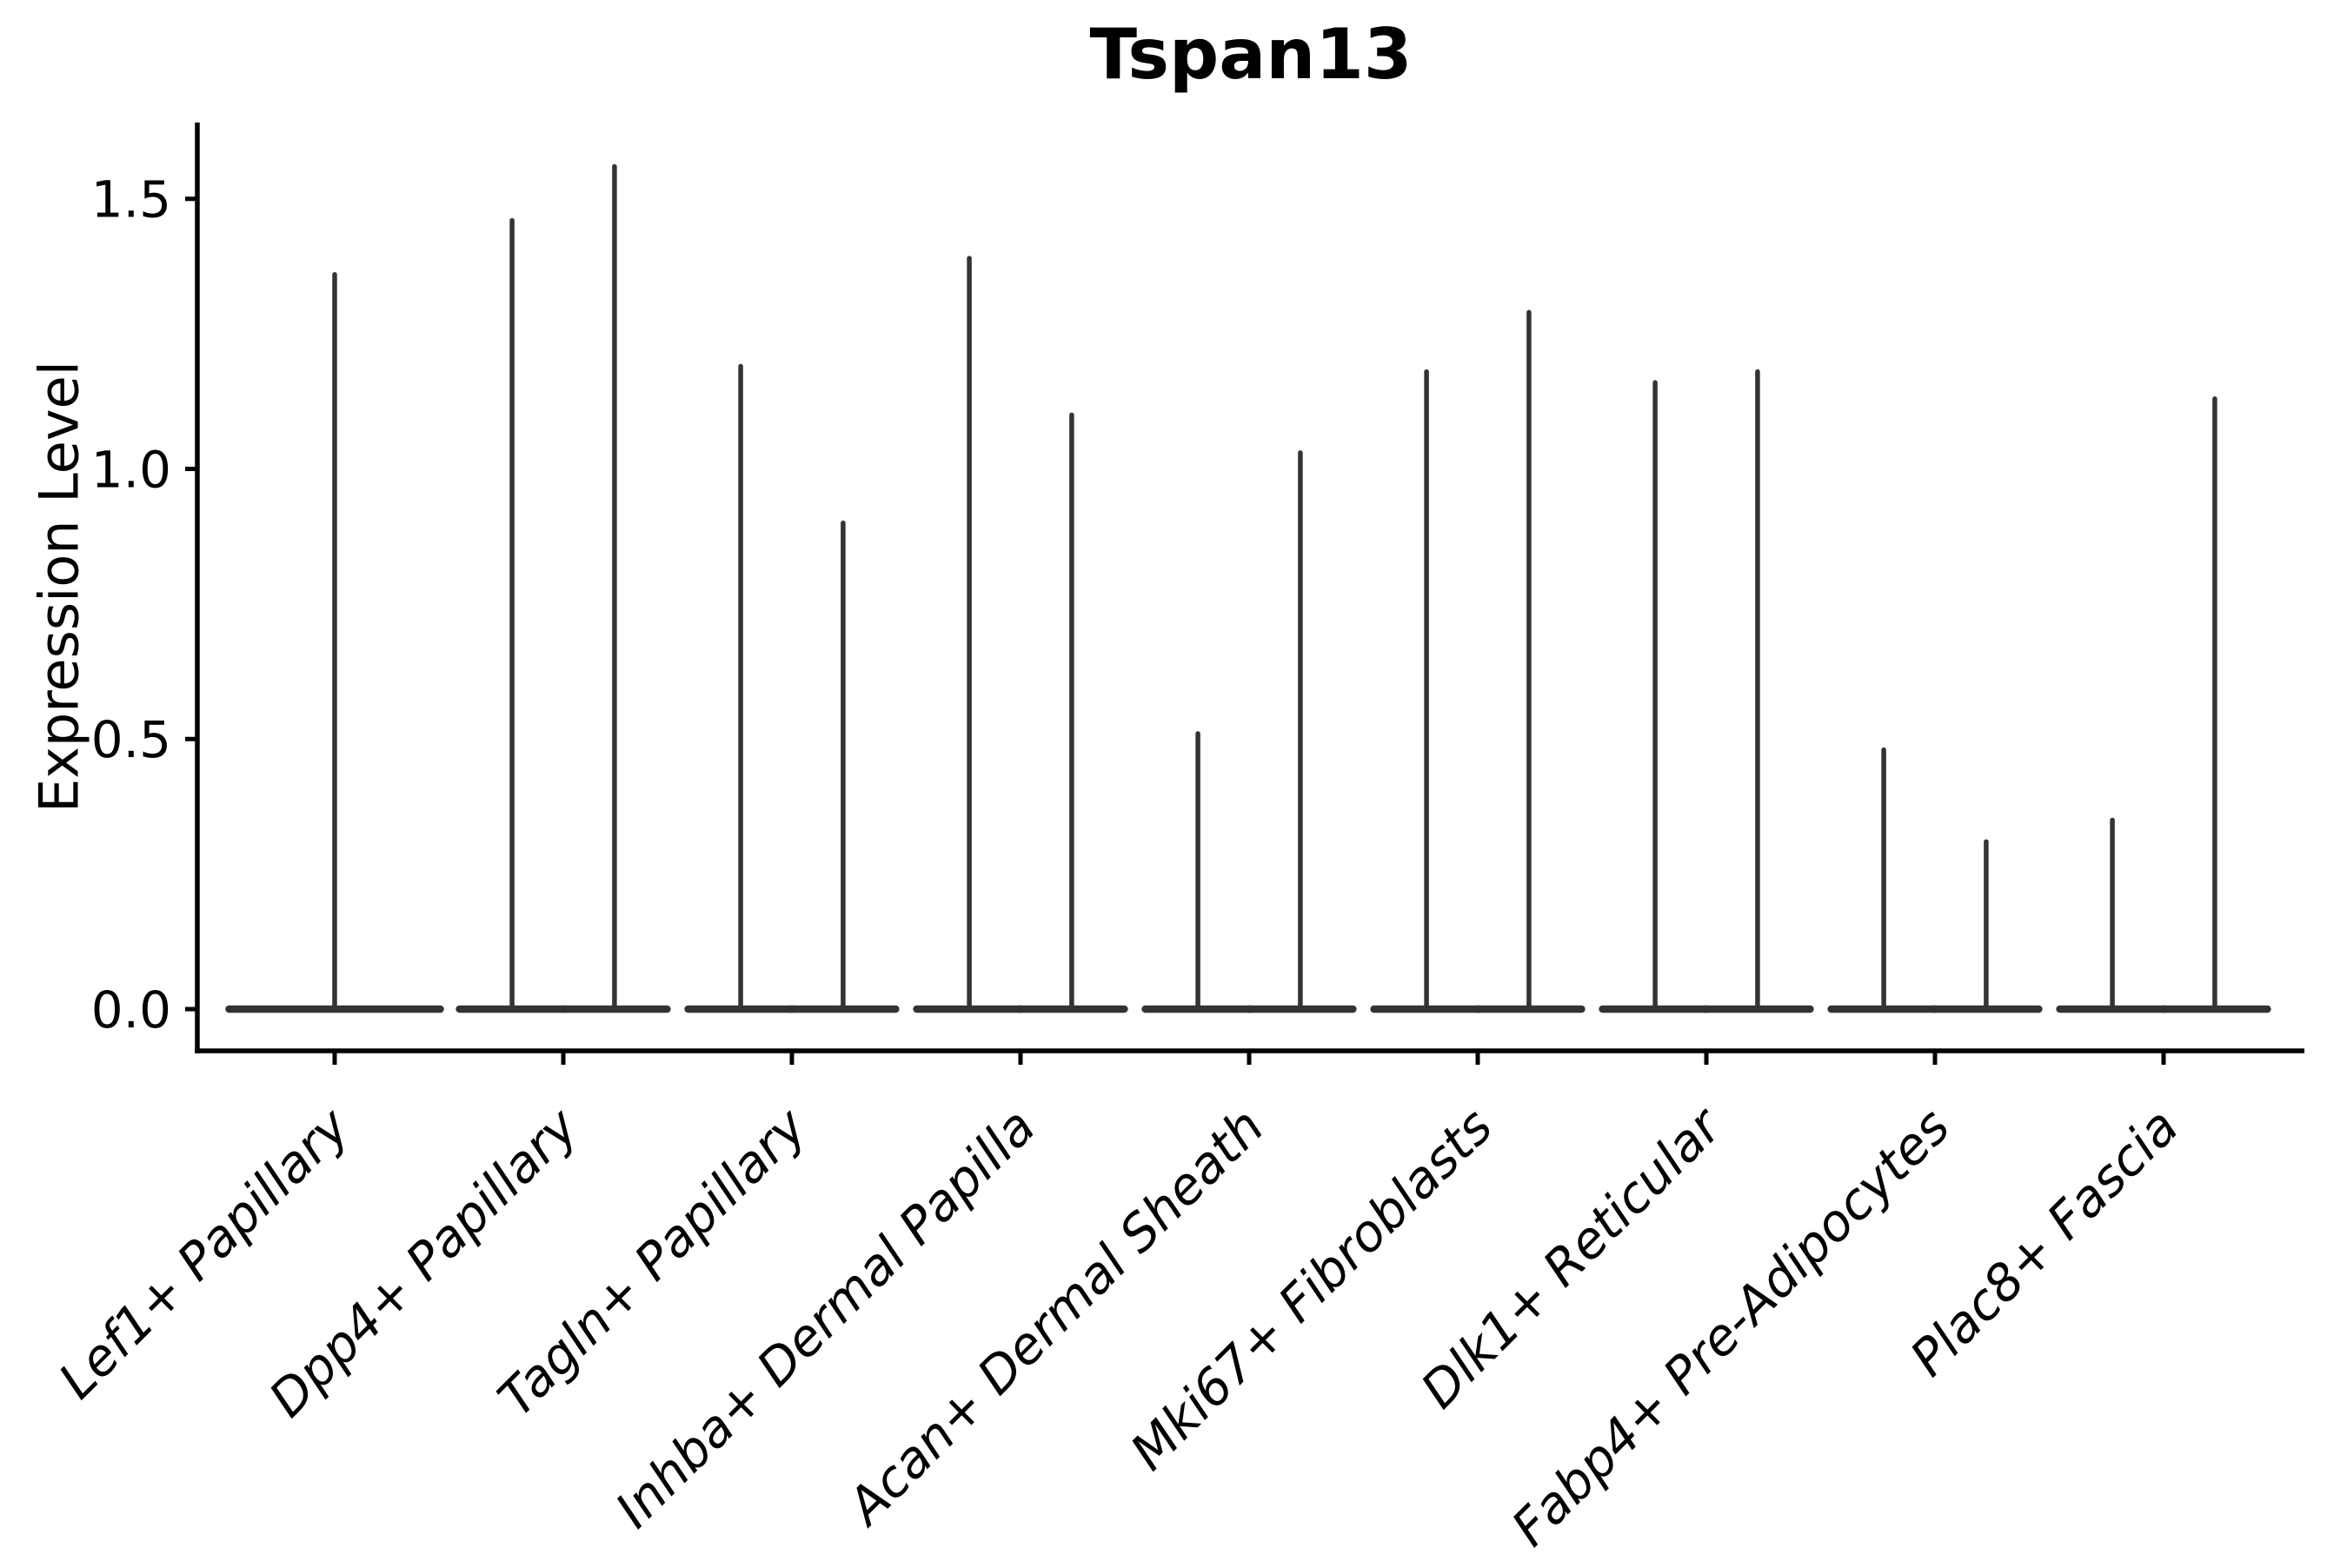  I want to click on y-tick-label: 0.0, so click(131, 1010).